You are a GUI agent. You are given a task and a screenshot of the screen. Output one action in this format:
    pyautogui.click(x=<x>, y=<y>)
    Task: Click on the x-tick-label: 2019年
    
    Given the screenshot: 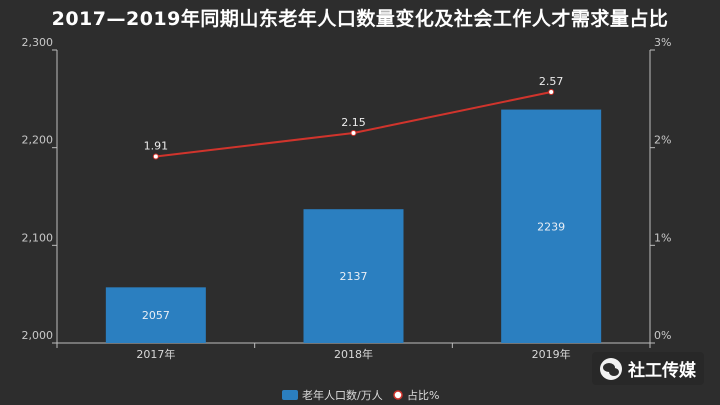 What is the action you would take?
    pyautogui.click(x=551, y=354)
    